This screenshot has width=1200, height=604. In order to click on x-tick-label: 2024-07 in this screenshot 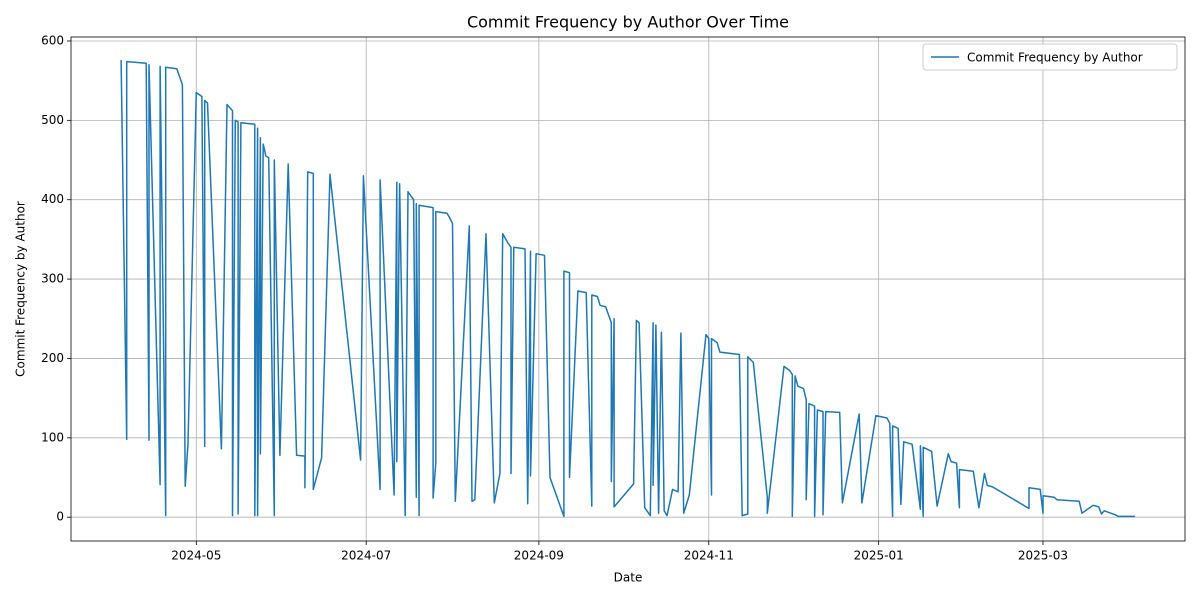, I will do `click(366, 556)`.